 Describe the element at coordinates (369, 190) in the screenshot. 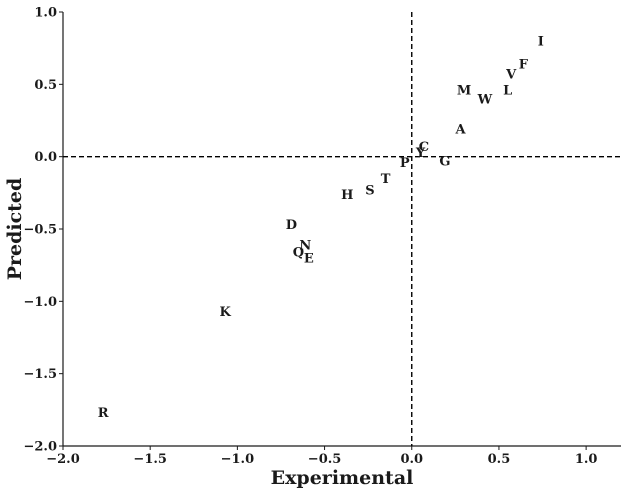

I see `data-point-S: S` at that location.